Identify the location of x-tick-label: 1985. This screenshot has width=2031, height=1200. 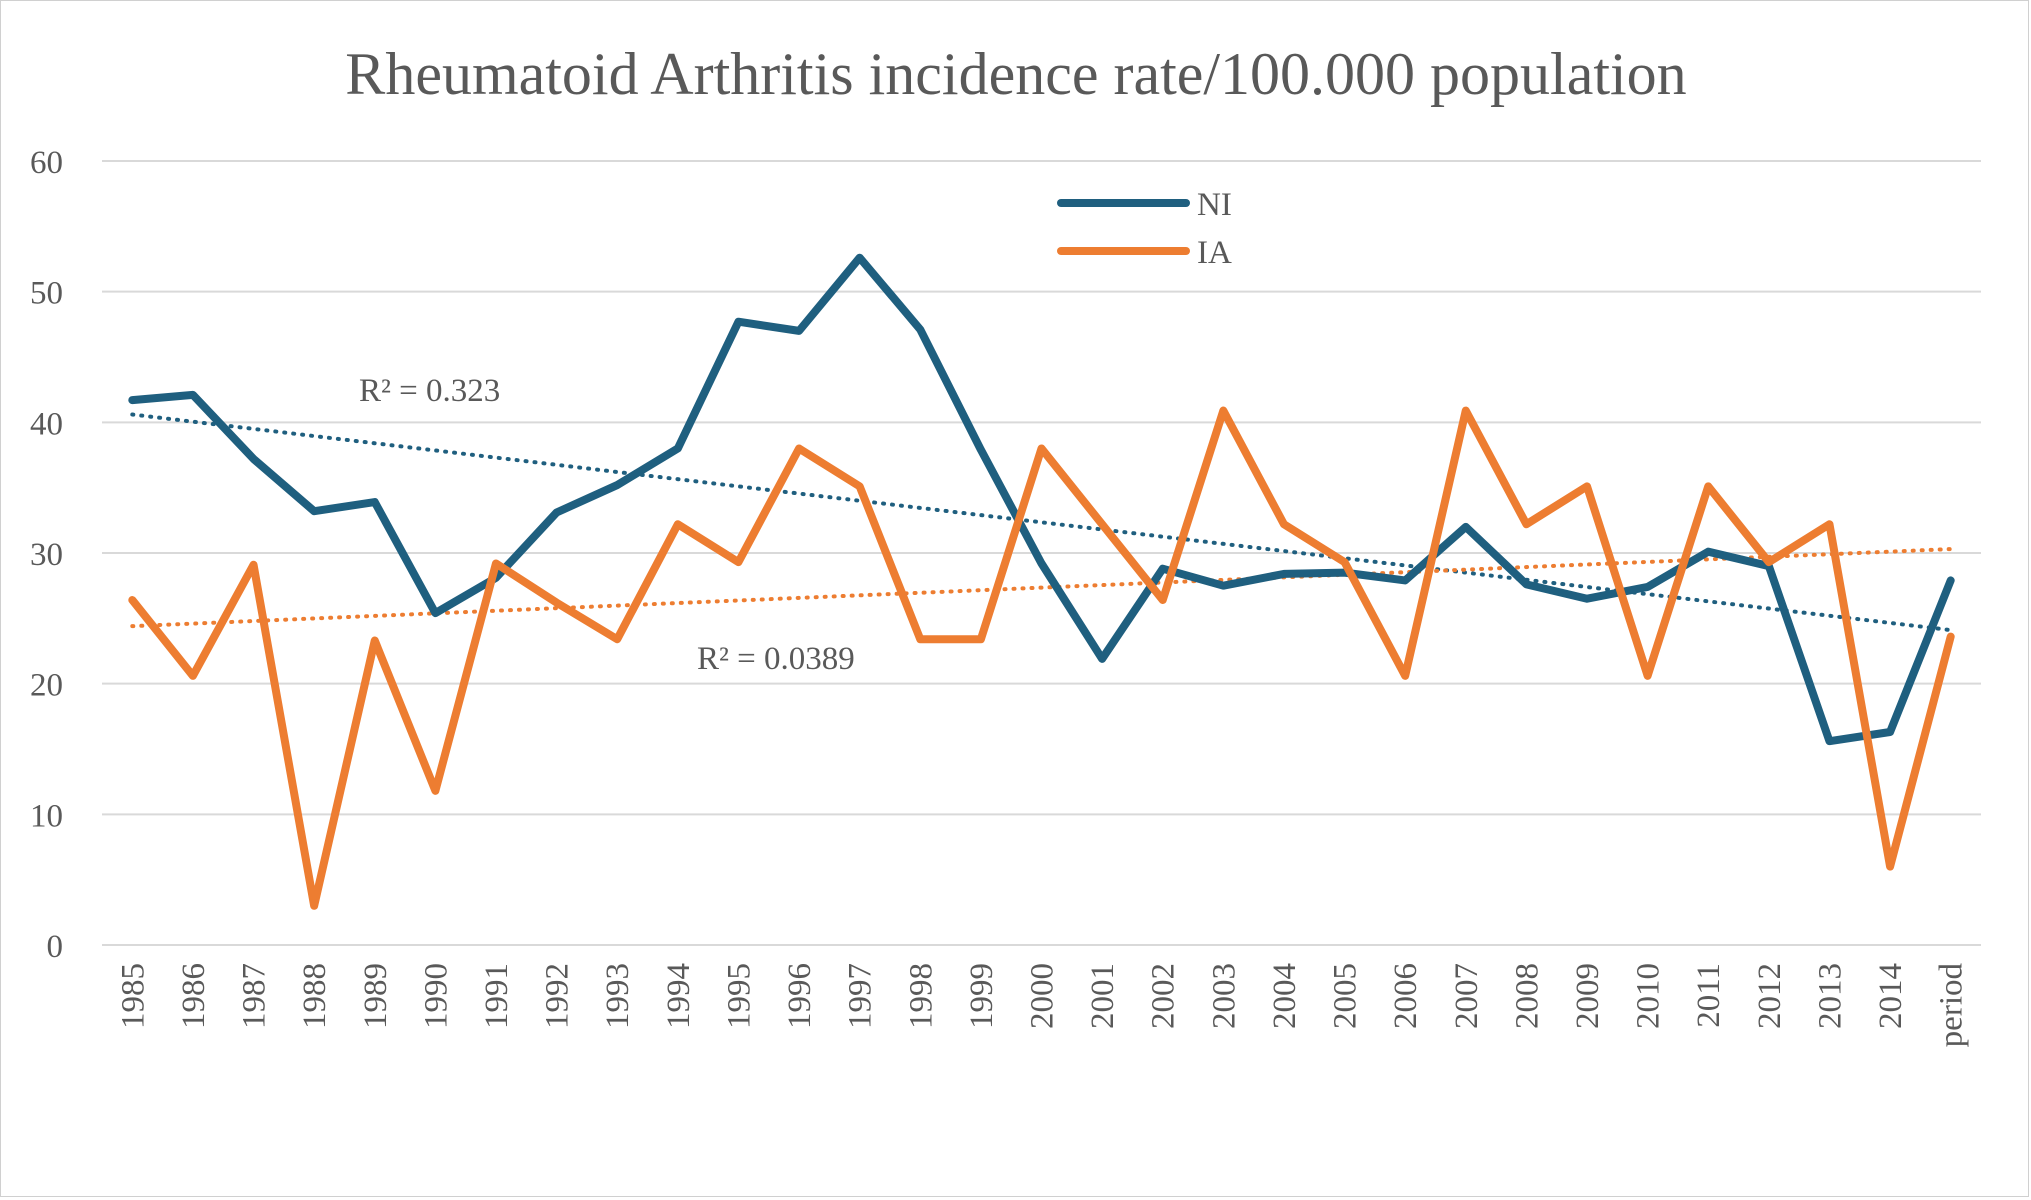
(133, 996).